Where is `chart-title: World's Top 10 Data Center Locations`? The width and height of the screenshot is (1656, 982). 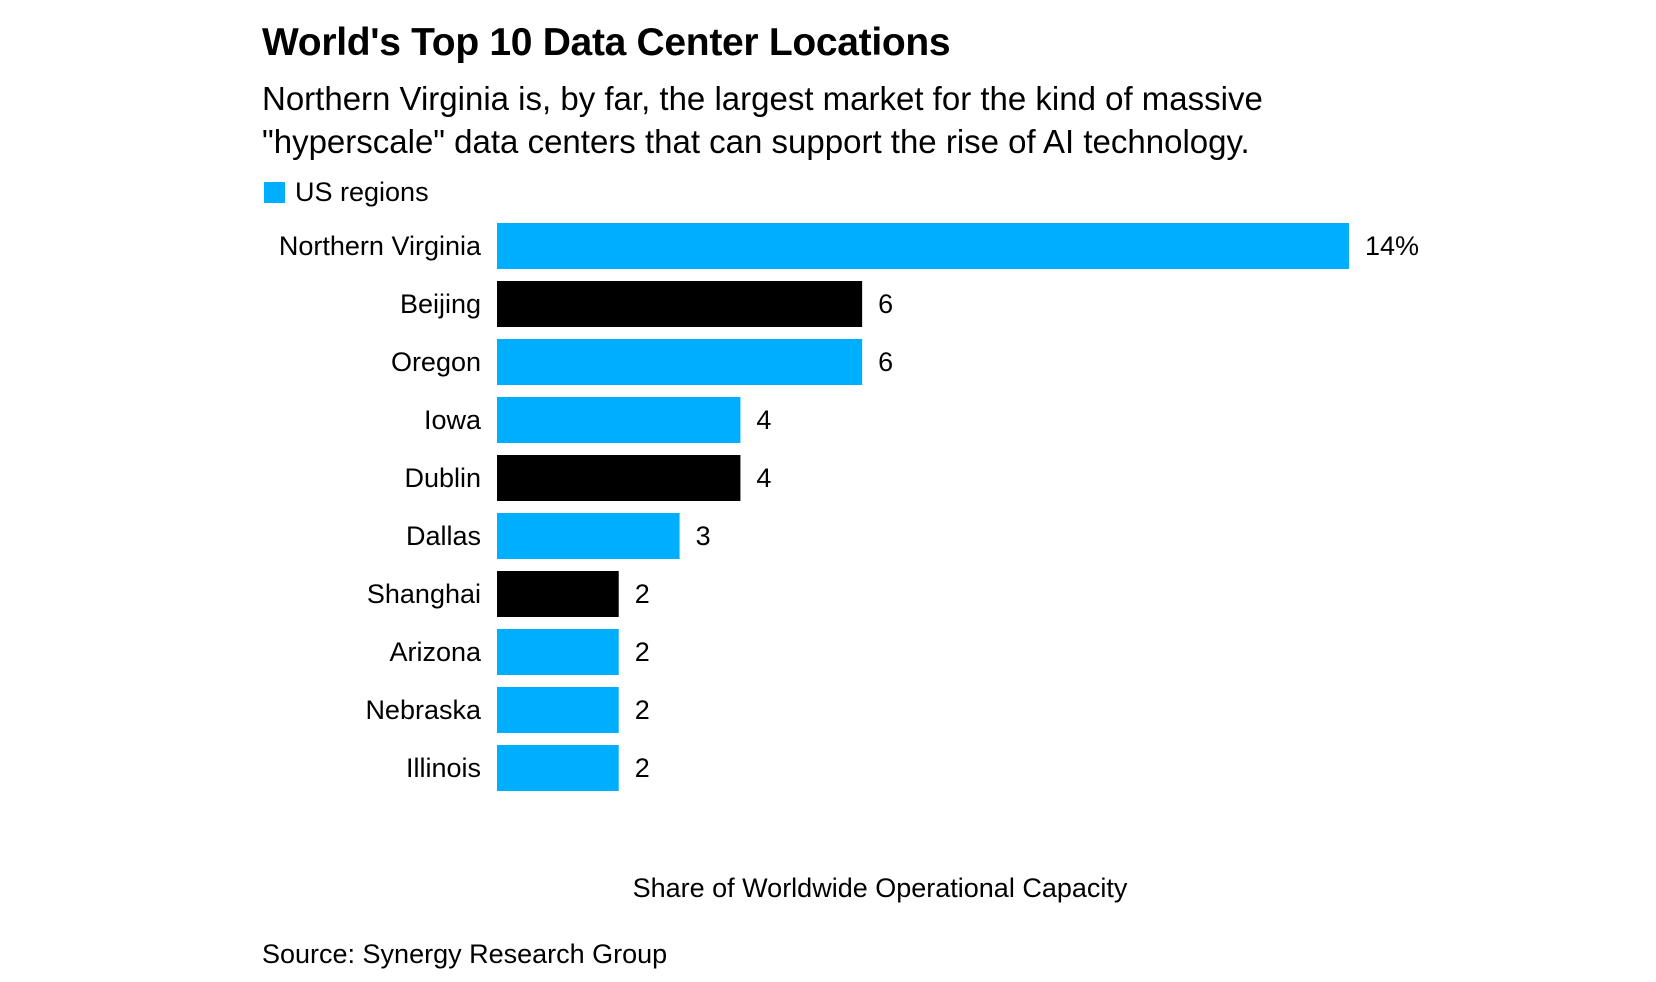 chart-title: World's Top 10 Data Center Locations is located at coordinates (606, 42).